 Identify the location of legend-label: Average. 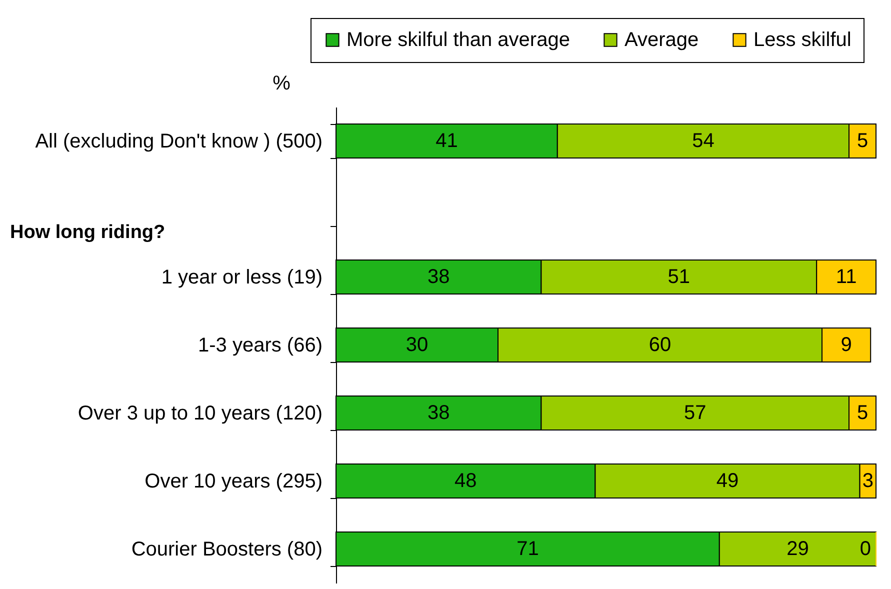
(661, 40).